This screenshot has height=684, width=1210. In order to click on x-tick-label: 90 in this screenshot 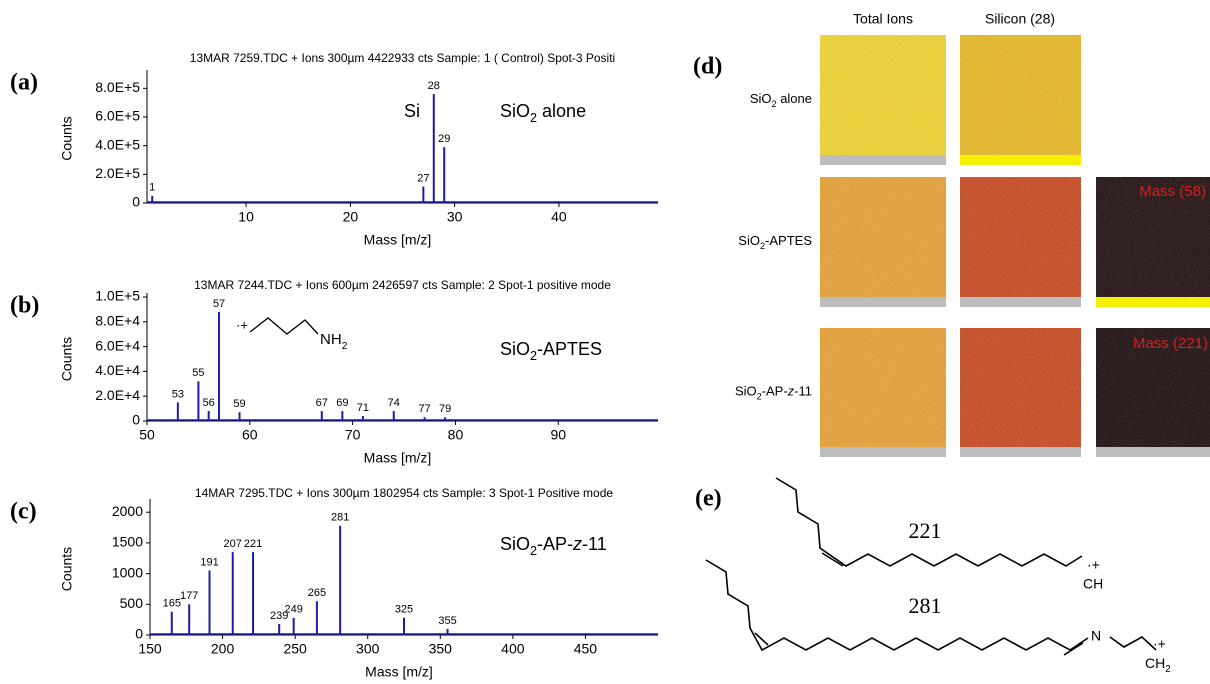, I will do `click(558, 435)`.